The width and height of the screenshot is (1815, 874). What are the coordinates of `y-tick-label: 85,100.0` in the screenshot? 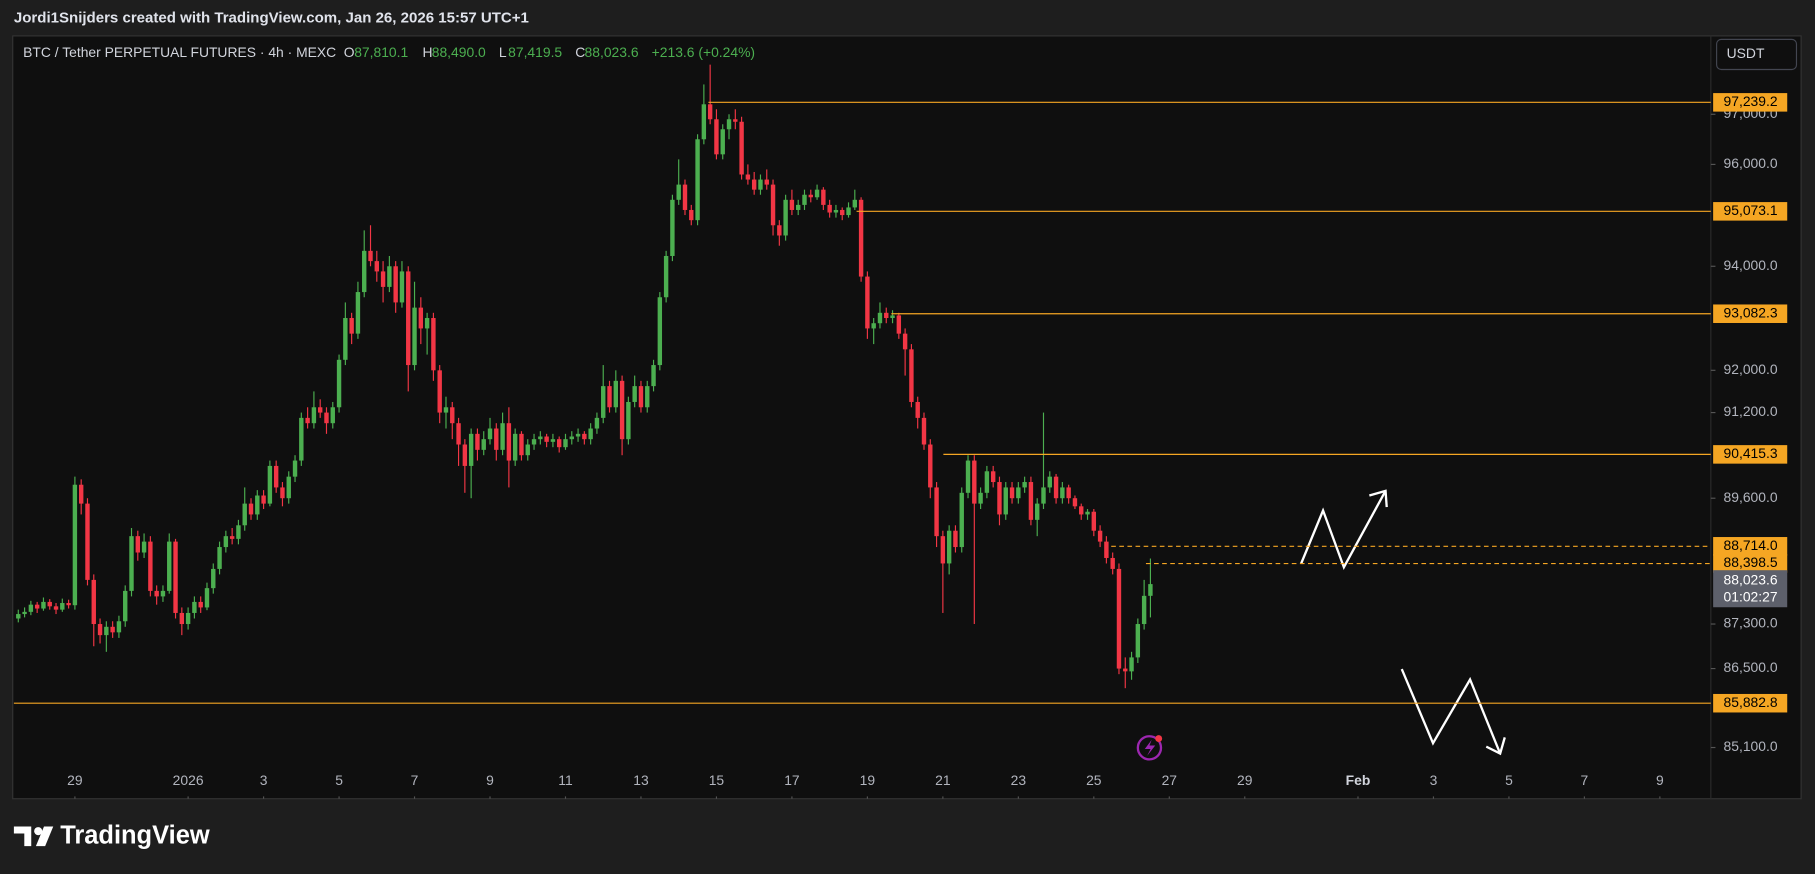 It's located at (1751, 746).